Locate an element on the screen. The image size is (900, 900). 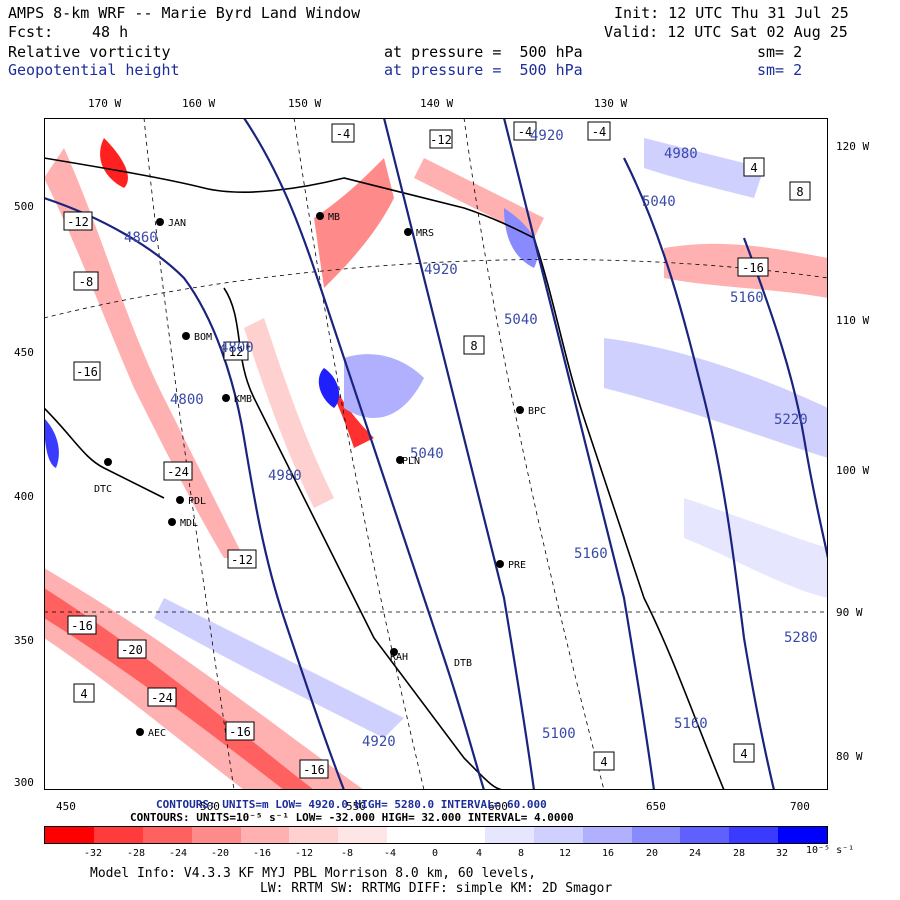
svg-text: -20 is located at coordinates (132, 650).